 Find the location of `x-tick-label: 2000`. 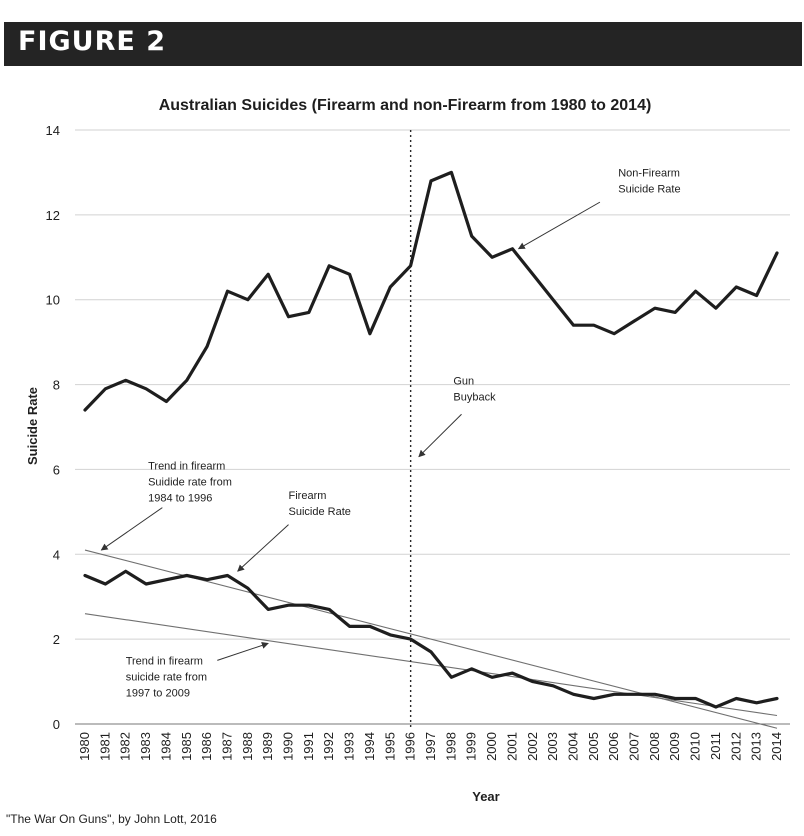

x-tick-label: 2000 is located at coordinates (491, 746).